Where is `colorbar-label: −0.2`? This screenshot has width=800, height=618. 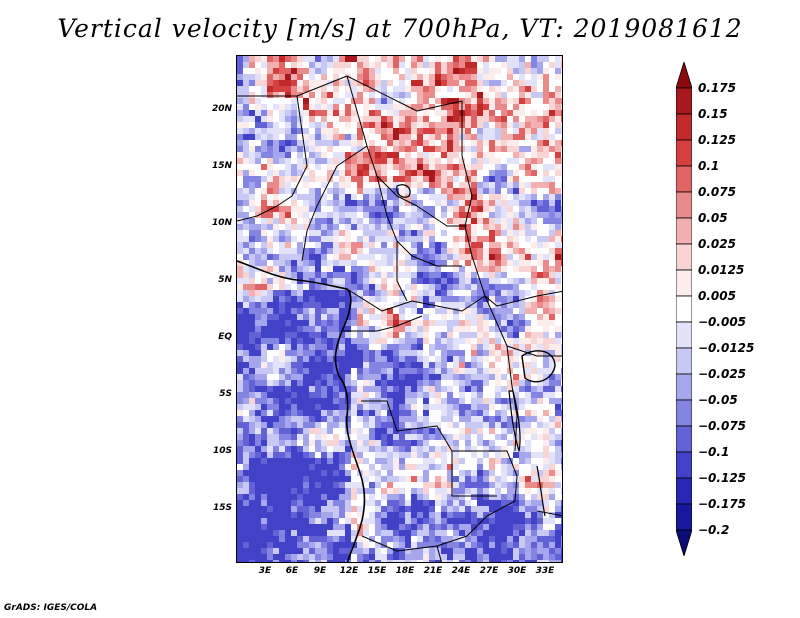 colorbar-label: −0.2 is located at coordinates (714, 530).